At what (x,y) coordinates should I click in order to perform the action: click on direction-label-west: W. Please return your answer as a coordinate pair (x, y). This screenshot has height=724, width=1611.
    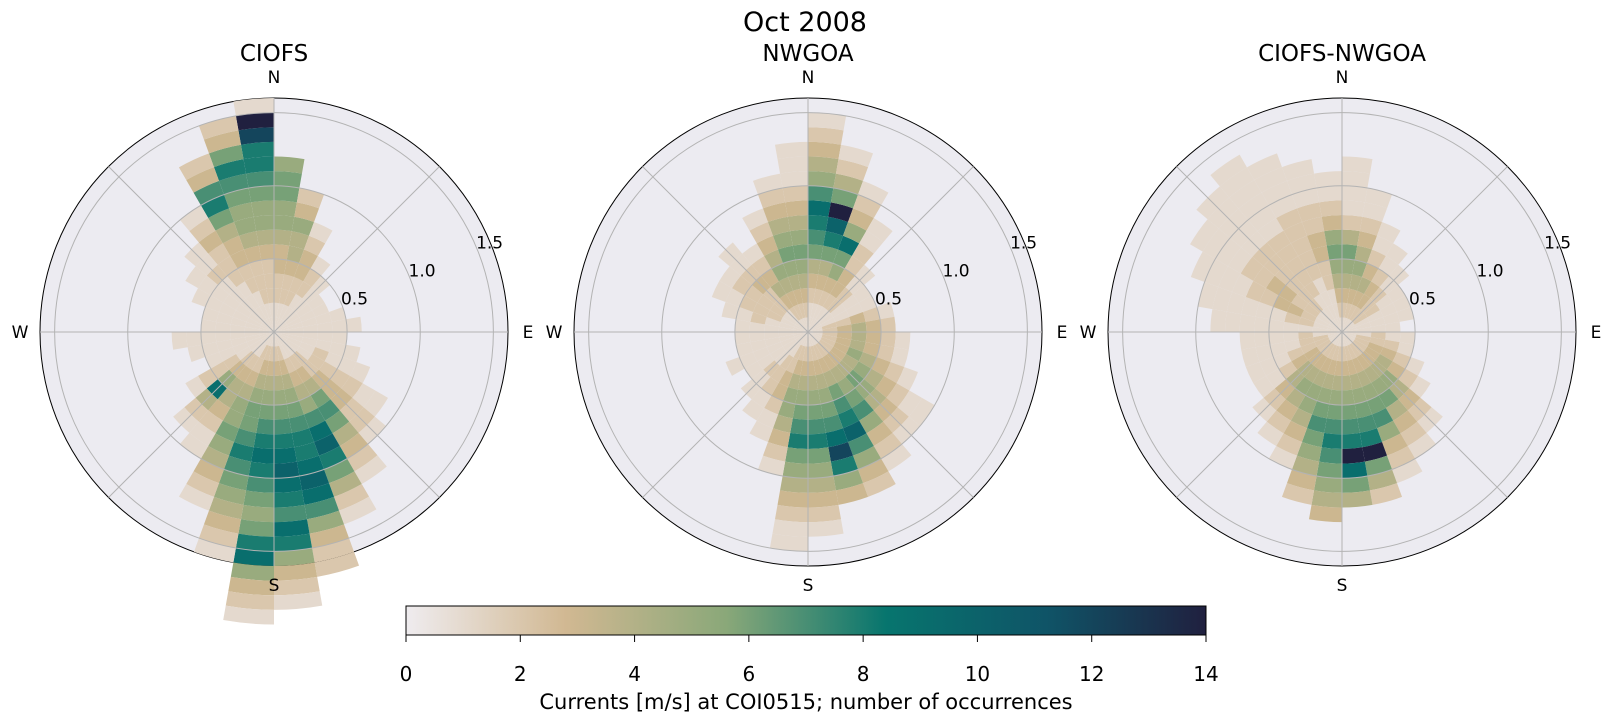
    Looking at the image, I should click on (20, 333).